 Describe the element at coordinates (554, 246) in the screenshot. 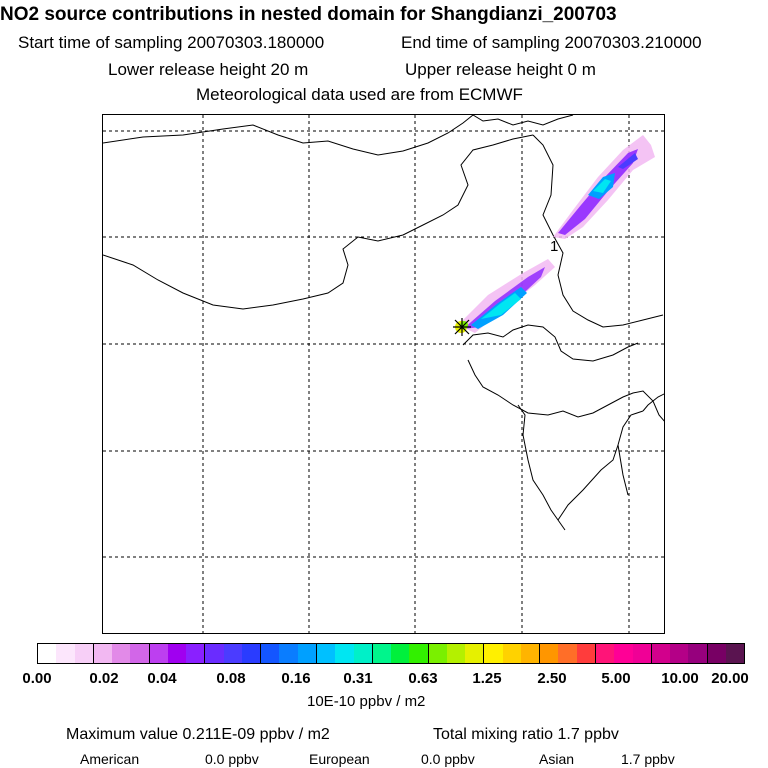

I see `trajectory-label: 1` at that location.